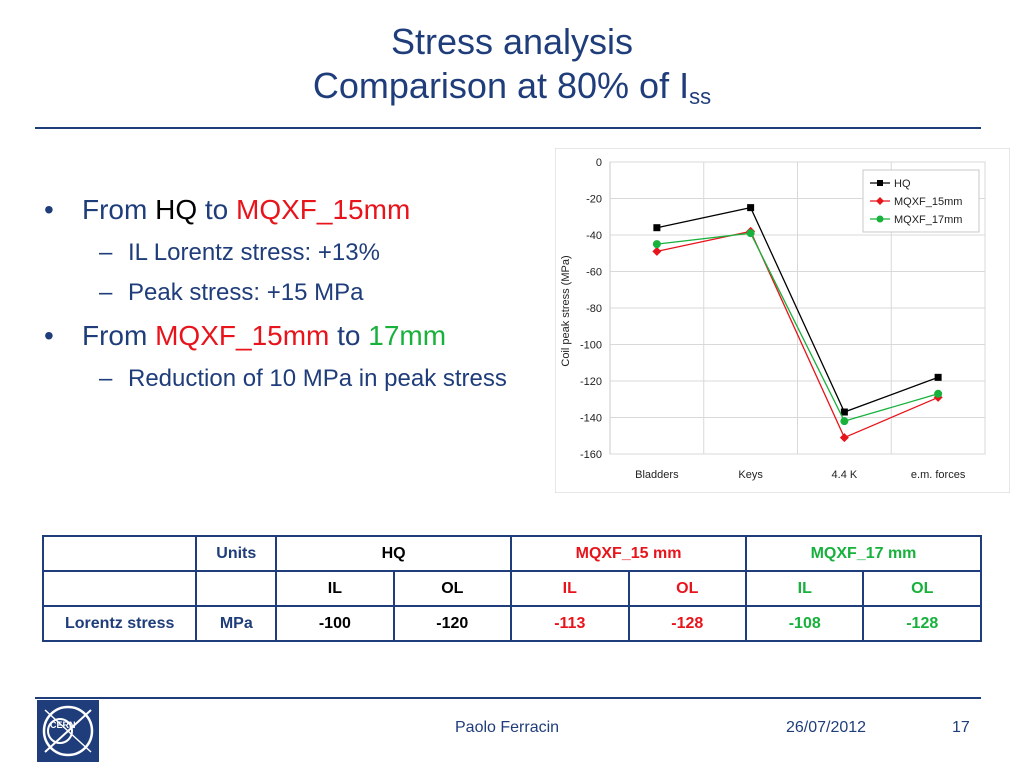 This screenshot has height=768, width=1024. Describe the element at coordinates (176, 209) in the screenshot. I see `bullet-1-hq: HQ` at that location.